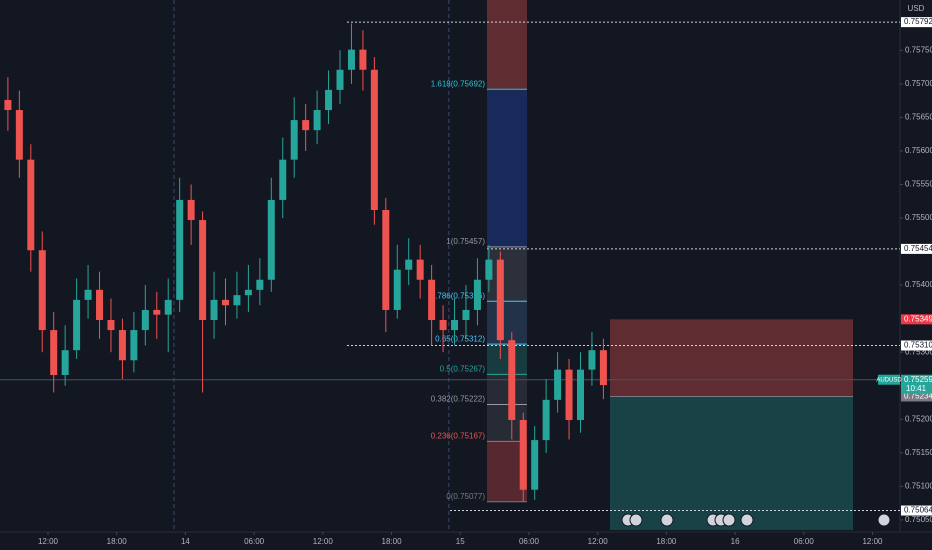 The width and height of the screenshot is (932, 550). I want to click on stop-label-box, so click(916, 319).